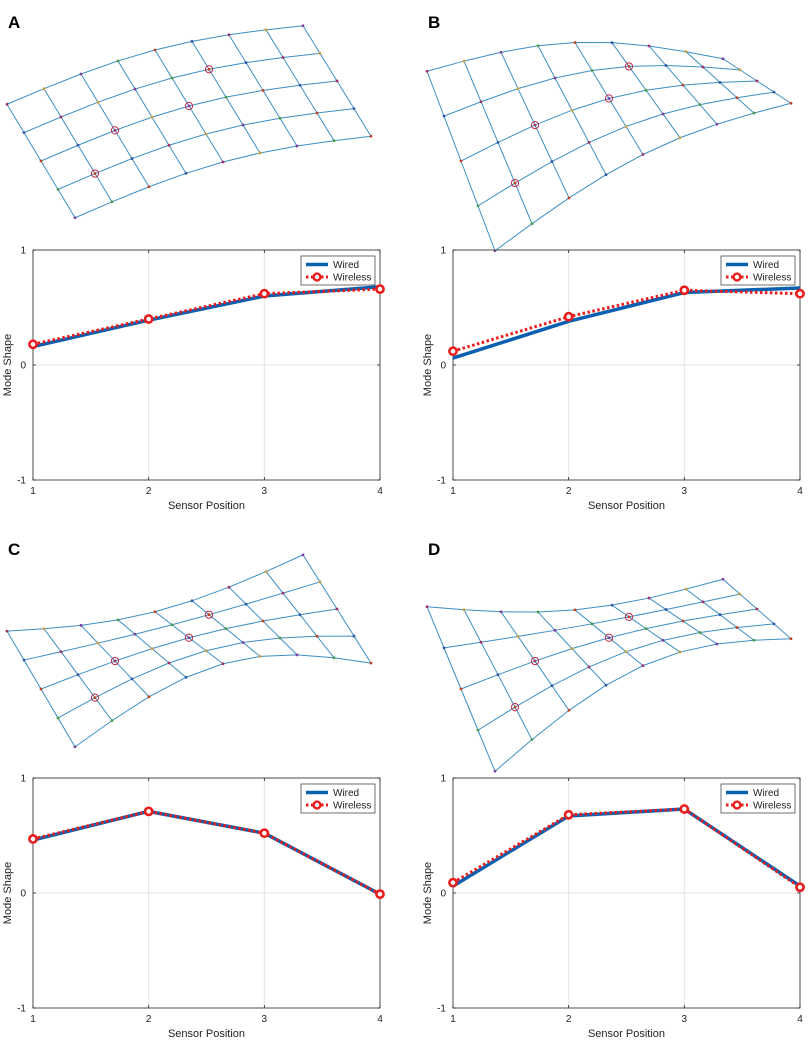 The image size is (811, 1042). I want to click on x-axis-label: Sensor Position, so click(206, 1034).